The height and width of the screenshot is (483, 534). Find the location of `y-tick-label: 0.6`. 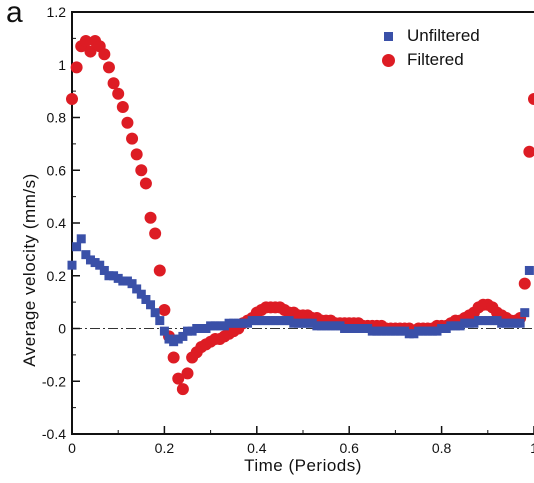

y-tick-label: 0.6 is located at coordinates (57, 170).